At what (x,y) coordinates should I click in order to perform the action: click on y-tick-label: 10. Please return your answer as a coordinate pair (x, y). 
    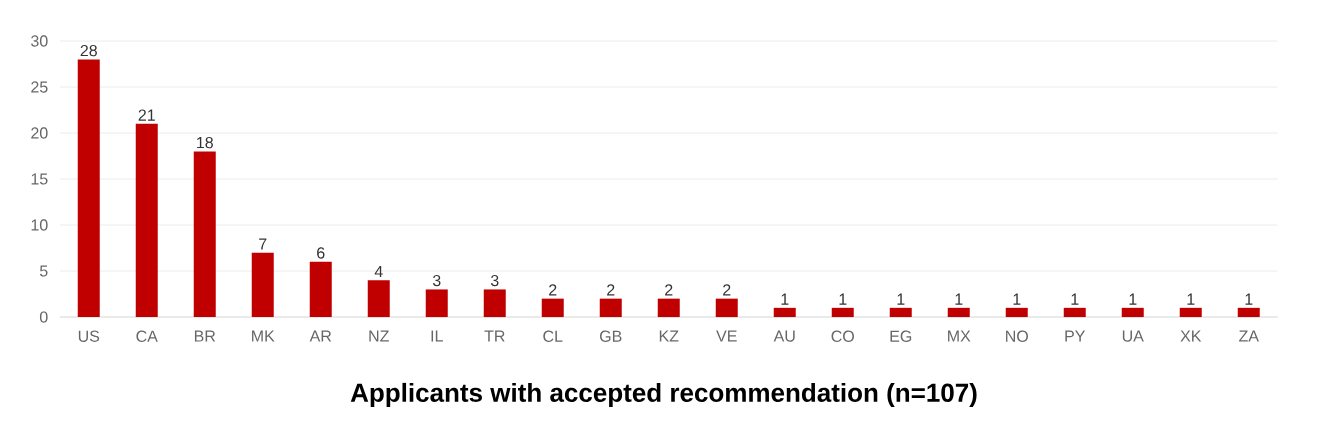
    Looking at the image, I should click on (39, 225).